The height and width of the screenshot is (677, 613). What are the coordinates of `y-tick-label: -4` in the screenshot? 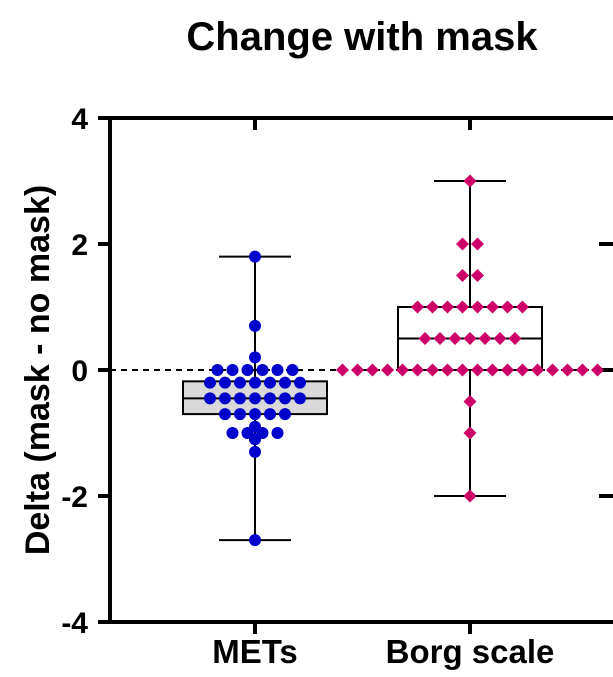 It's located at (74, 623).